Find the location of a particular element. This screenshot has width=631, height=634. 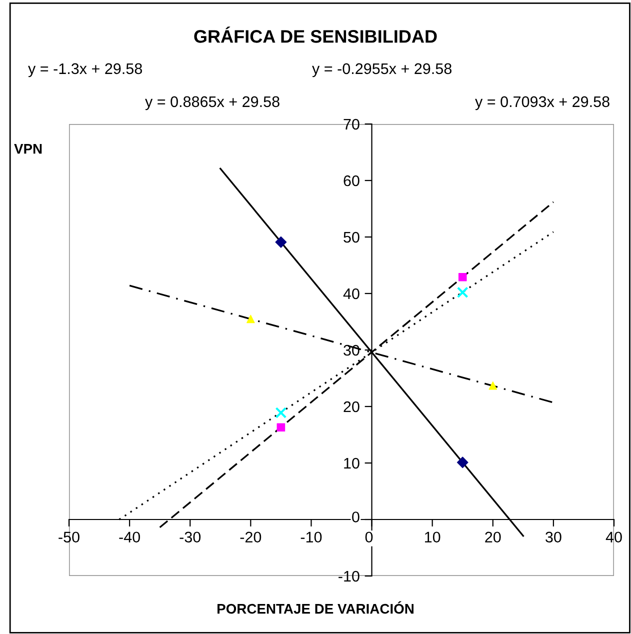

y-tick-label: -10 is located at coordinates (349, 576).